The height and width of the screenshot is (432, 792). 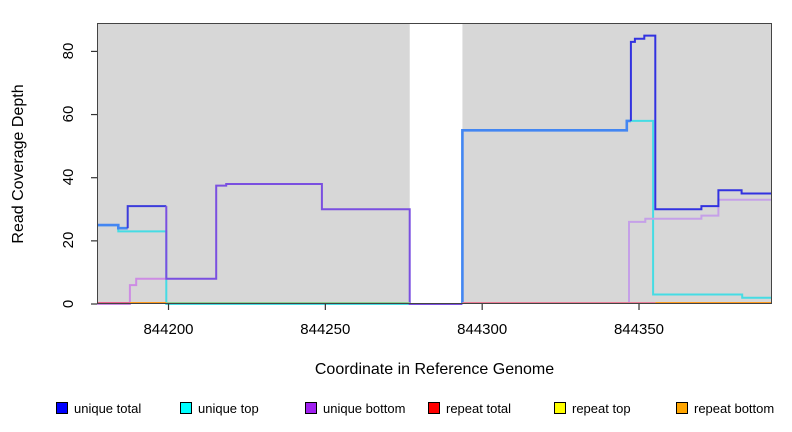 I want to click on legend-item-unique-top: unique top, so click(x=219, y=408).